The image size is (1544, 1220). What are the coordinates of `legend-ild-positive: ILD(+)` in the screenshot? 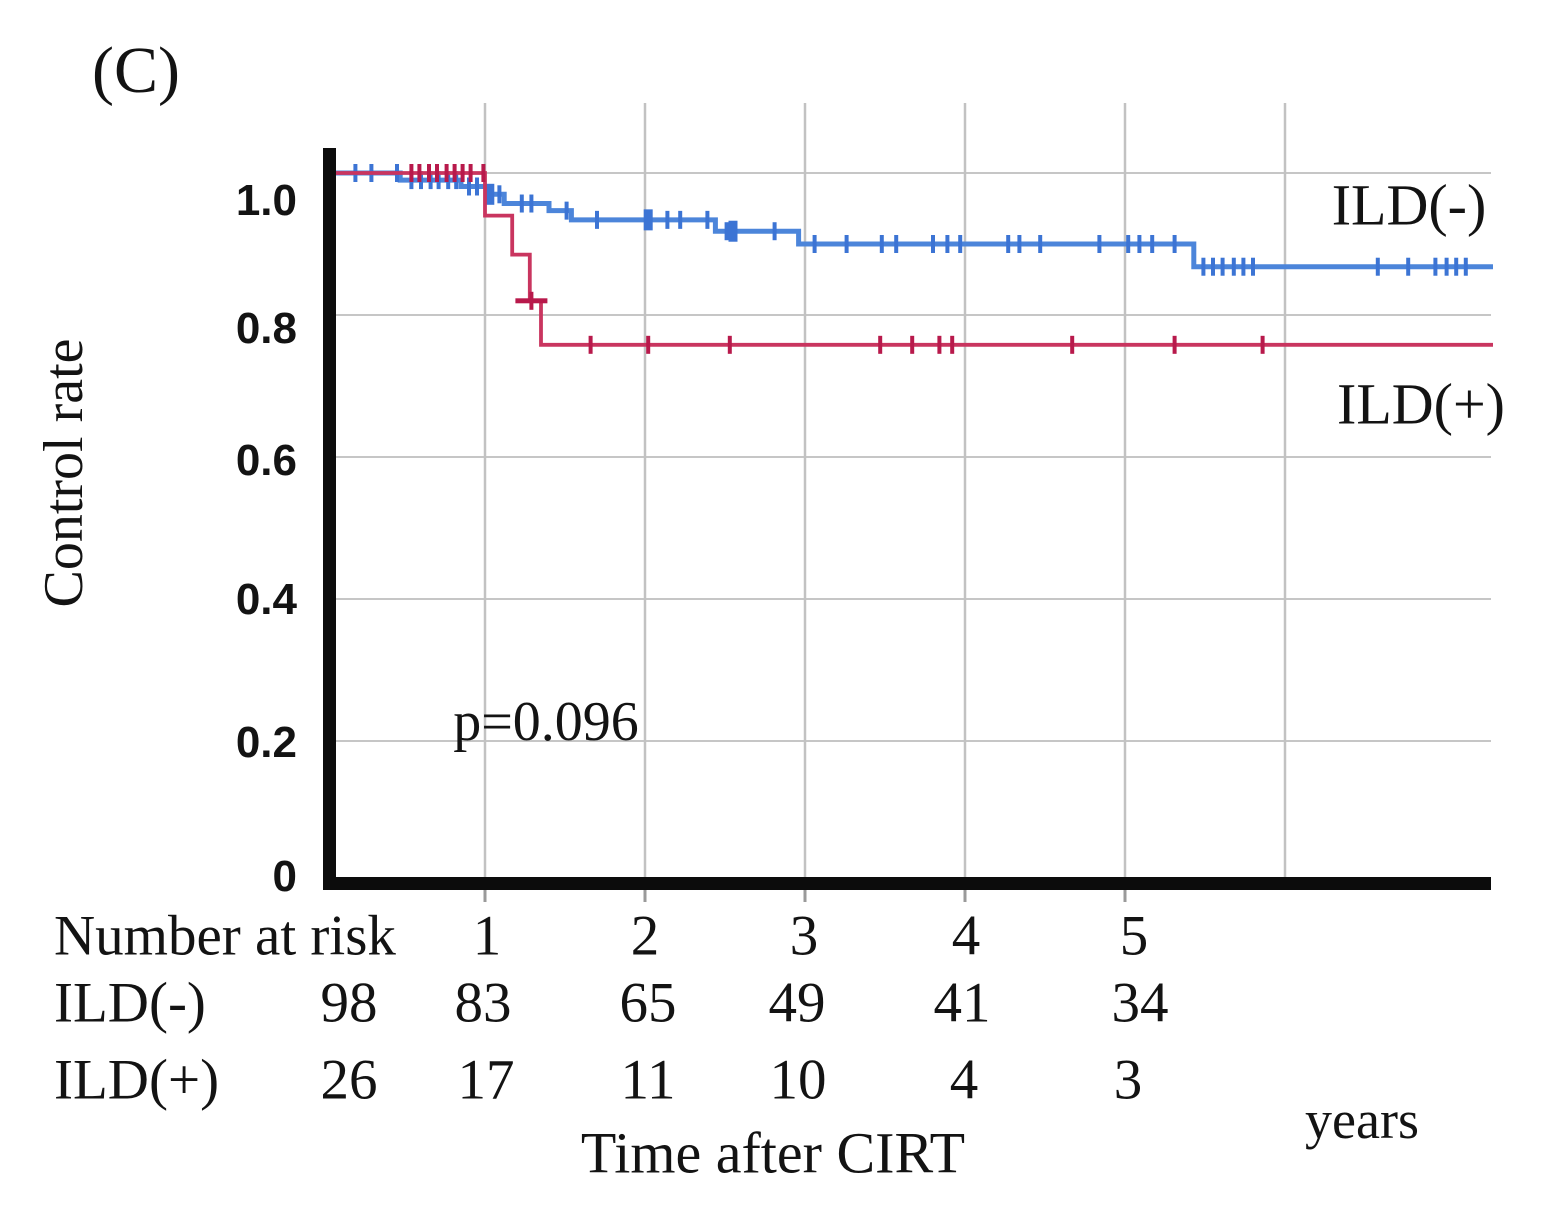 It's located at (1421, 404).